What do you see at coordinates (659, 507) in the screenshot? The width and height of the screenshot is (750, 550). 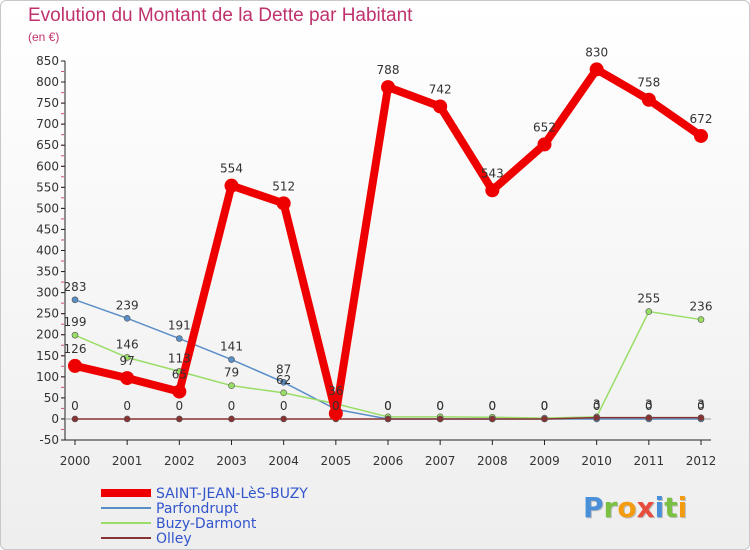 I see `logo-letter: i` at bounding box center [659, 507].